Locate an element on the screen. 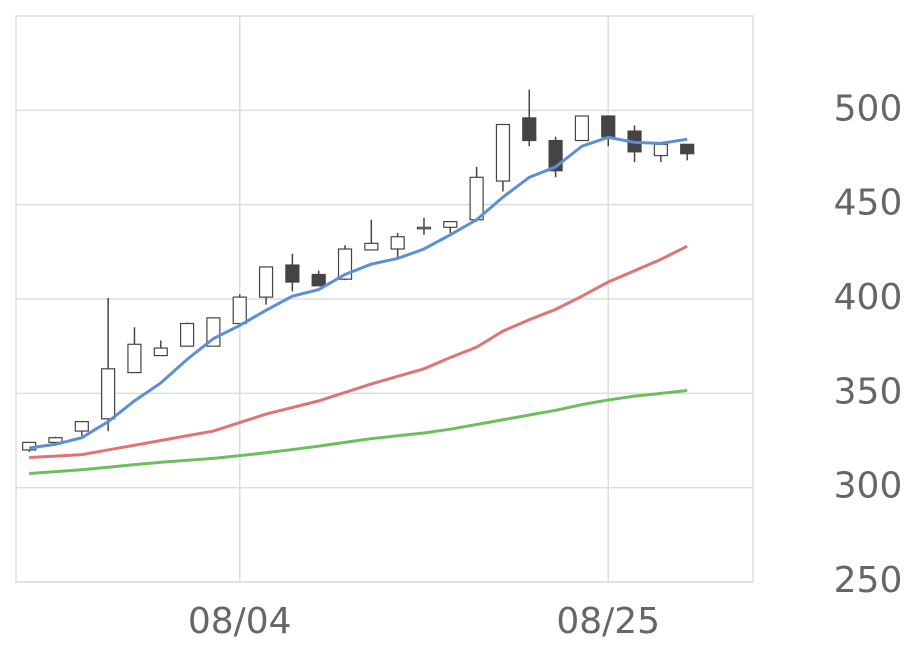  x-tick-label: 08/25 is located at coordinates (608, 621).